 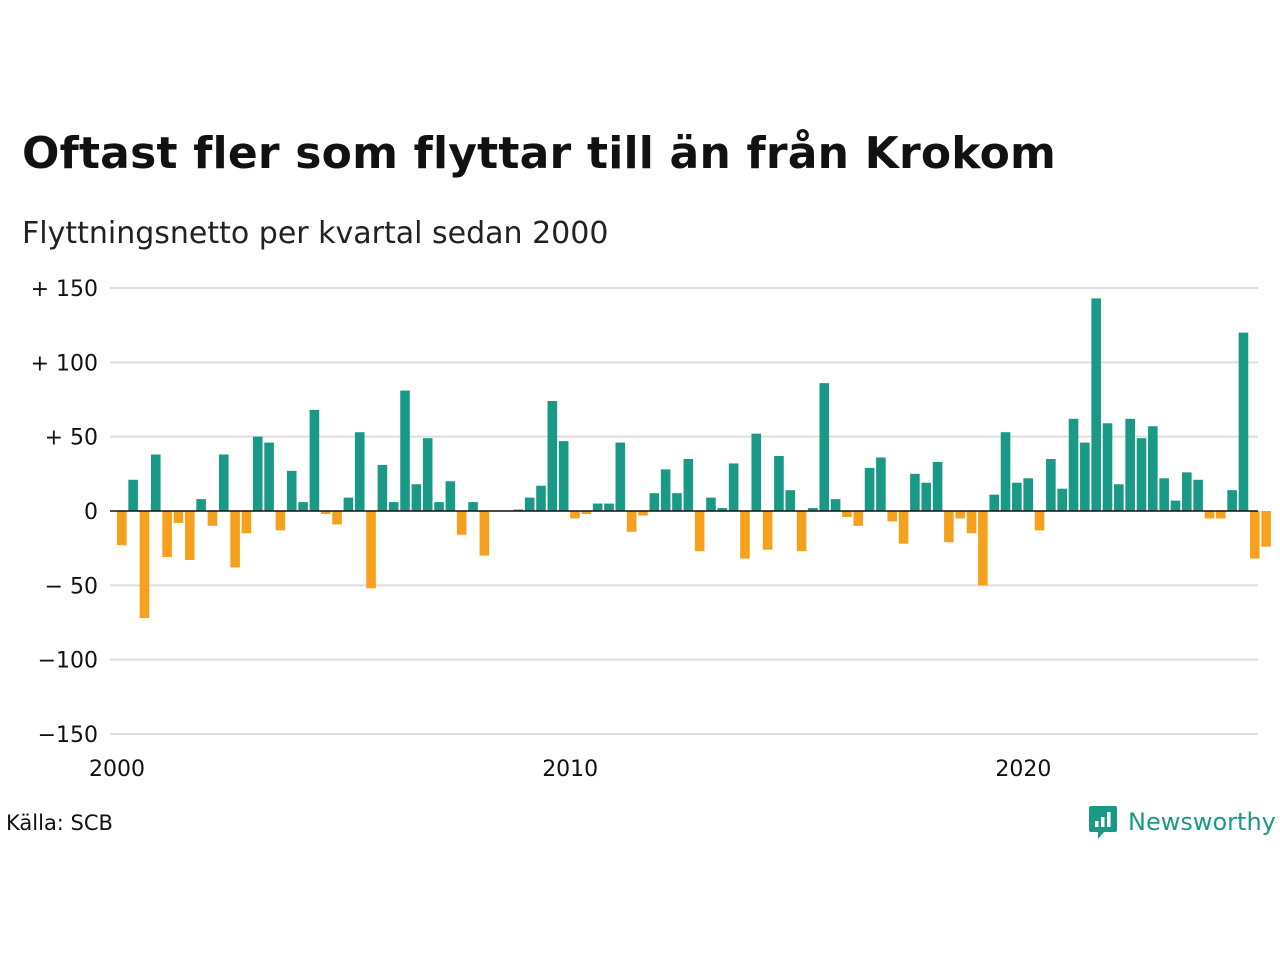 I want to click on y-tick-label: − 50, so click(x=71, y=586).